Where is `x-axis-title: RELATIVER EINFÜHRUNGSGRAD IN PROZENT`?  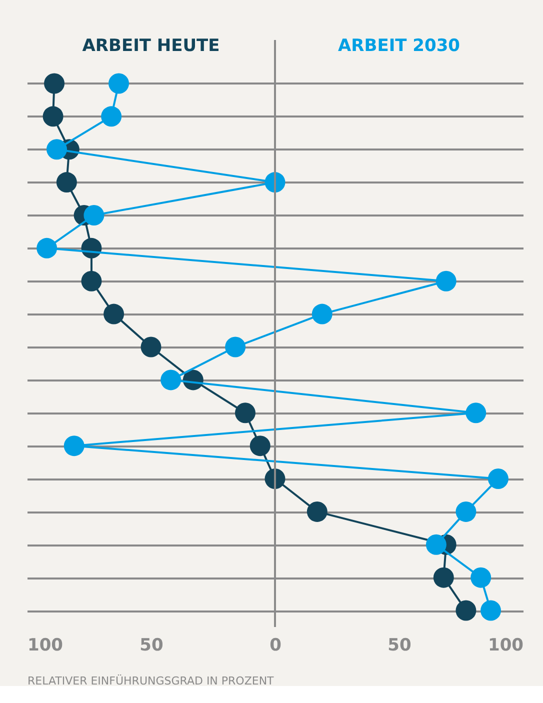
x-axis-title: RELATIVER EINFÜHRUNGSGRAD IN PROZENT is located at coordinates (151, 681).